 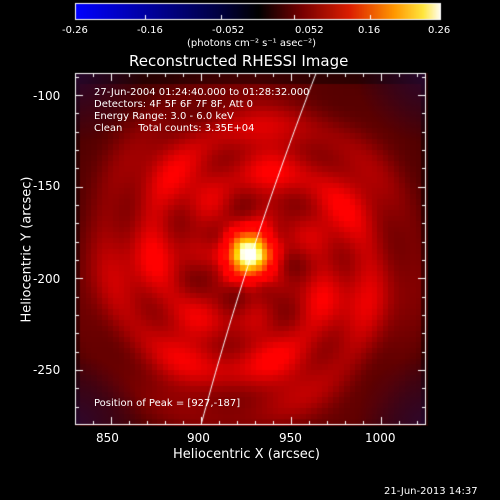 I want to click on colorbar-tick-6: 0.26, so click(x=439, y=30).